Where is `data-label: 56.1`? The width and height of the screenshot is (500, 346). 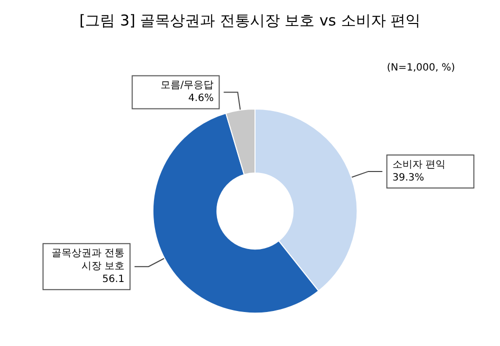
data-label: 56.1 is located at coordinates (113, 280).